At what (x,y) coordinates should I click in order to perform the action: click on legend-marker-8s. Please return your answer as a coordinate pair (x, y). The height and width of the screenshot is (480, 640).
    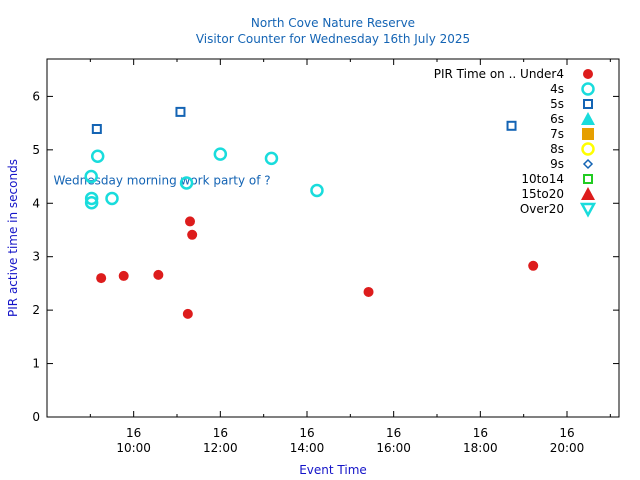
    Looking at the image, I should click on (588, 149).